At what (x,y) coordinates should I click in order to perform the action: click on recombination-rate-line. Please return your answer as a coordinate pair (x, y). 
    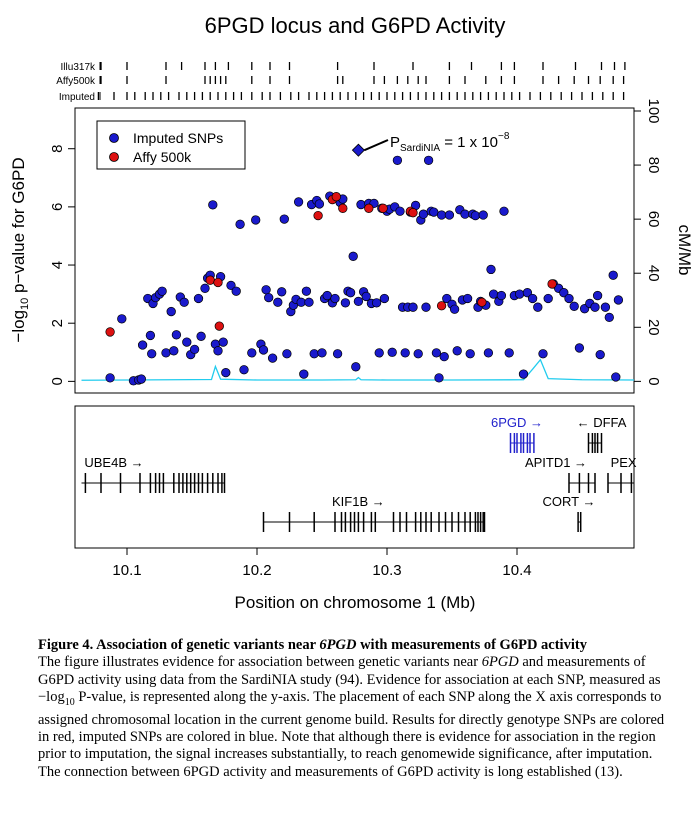
    Looking at the image, I should click on (358, 369).